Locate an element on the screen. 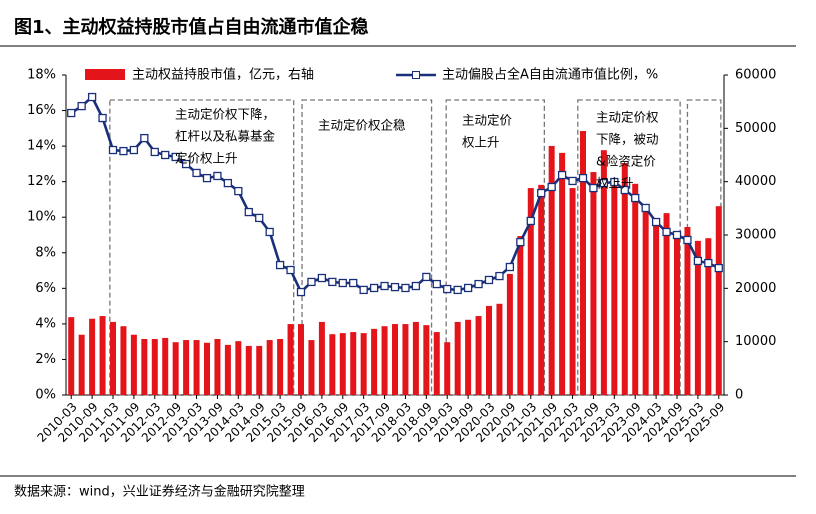 The height and width of the screenshot is (514, 816). y-tick-label: 0% is located at coordinates (45, 395).